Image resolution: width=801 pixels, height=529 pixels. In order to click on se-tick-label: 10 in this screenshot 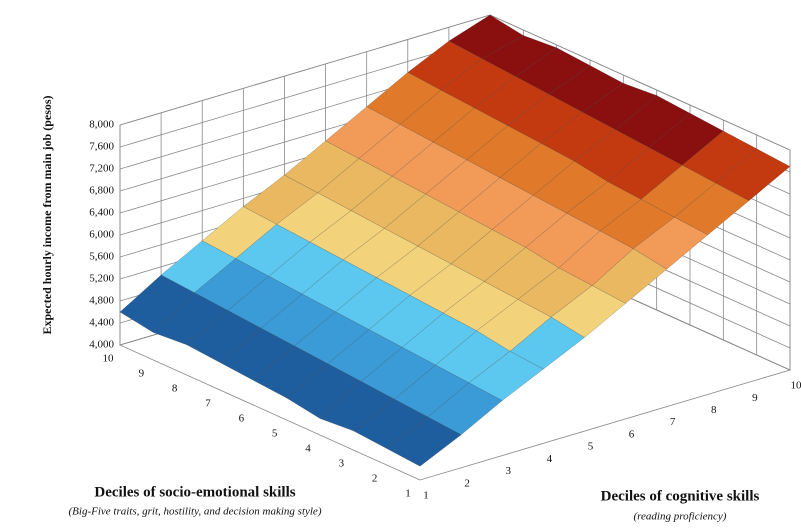, I will do `click(109, 359)`.